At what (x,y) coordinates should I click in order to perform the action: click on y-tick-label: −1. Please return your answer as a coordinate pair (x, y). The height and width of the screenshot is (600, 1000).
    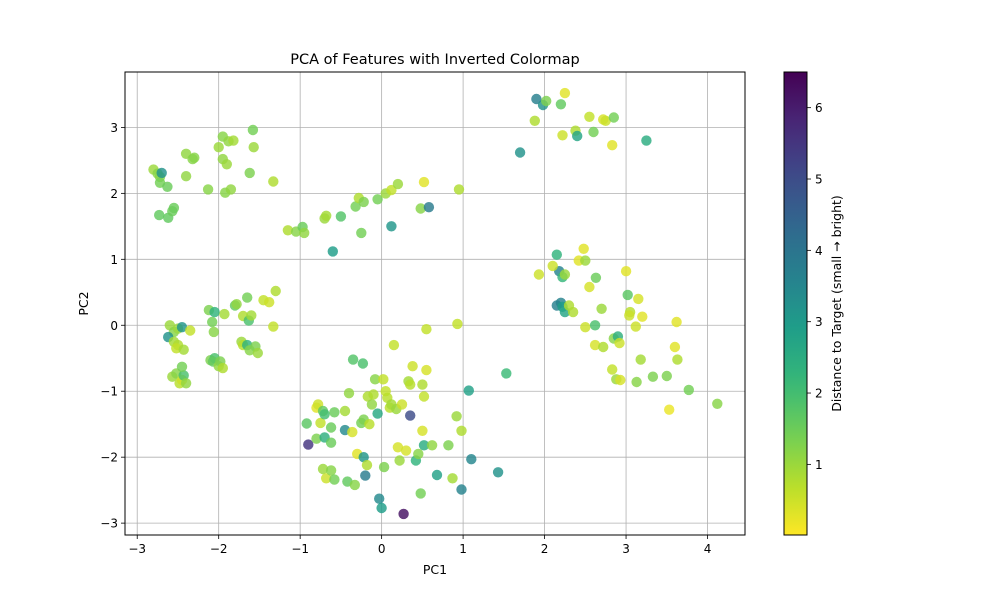
    Looking at the image, I should click on (109, 392).